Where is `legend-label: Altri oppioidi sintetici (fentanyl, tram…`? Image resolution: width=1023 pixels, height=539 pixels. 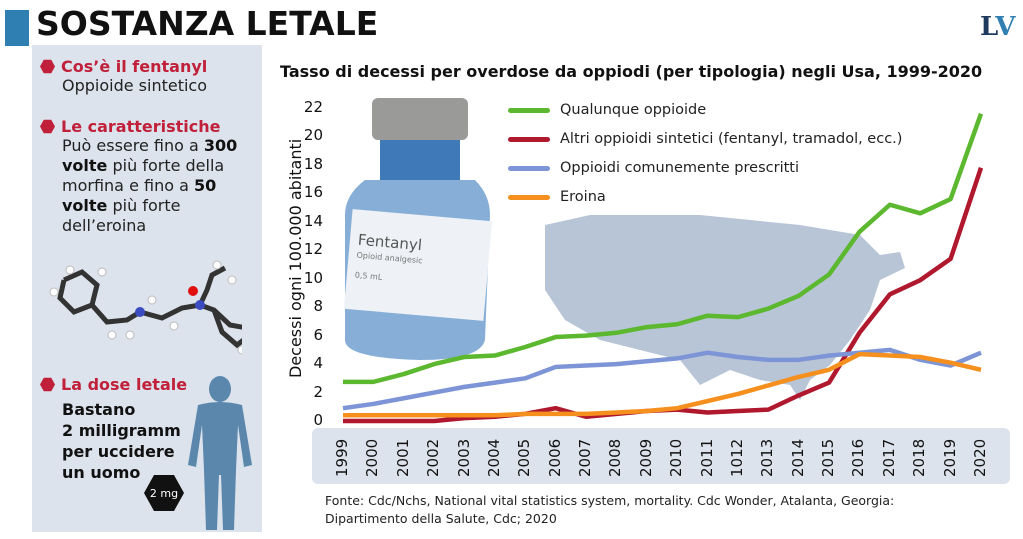
legend-label: Altri oppioidi sintetici (fentanyl, tram… is located at coordinates (731, 139).